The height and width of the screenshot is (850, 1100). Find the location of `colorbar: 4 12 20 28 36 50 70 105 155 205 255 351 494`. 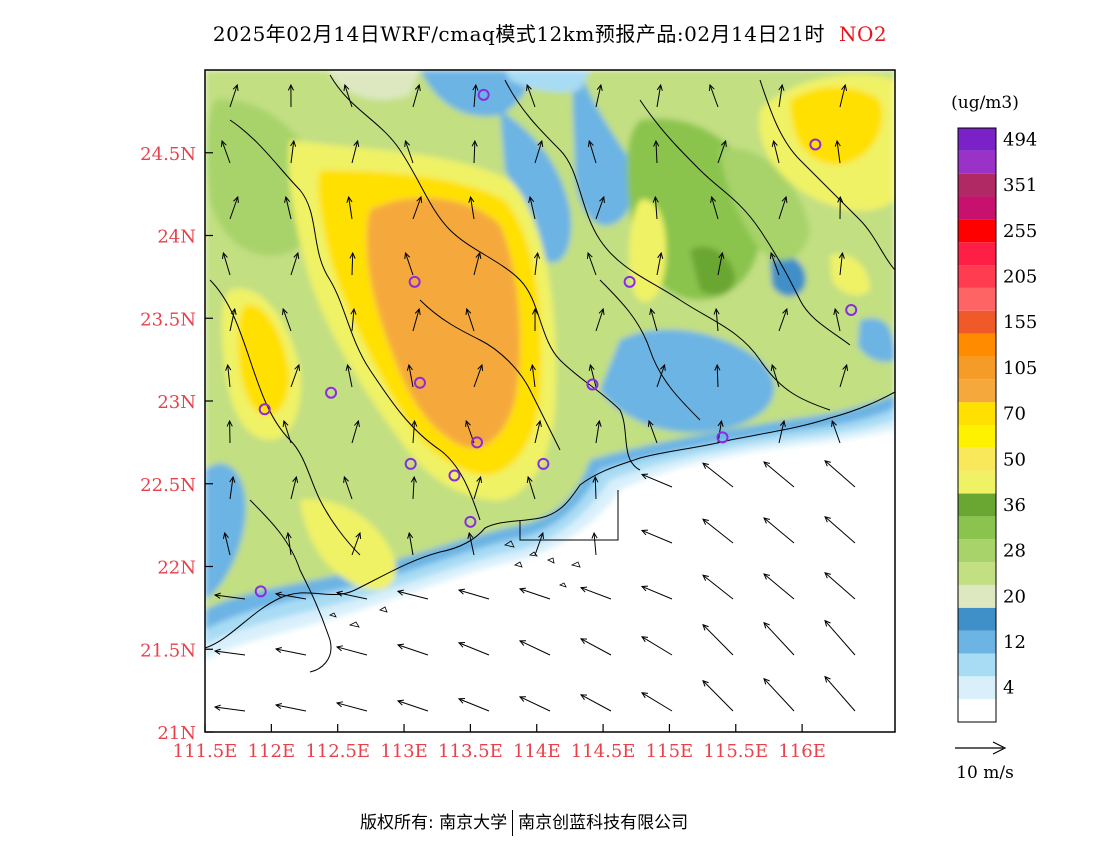

colorbar: 4 12 20 28 36 50 70 105 155 205 255 351 494 is located at coordinates (997, 425).